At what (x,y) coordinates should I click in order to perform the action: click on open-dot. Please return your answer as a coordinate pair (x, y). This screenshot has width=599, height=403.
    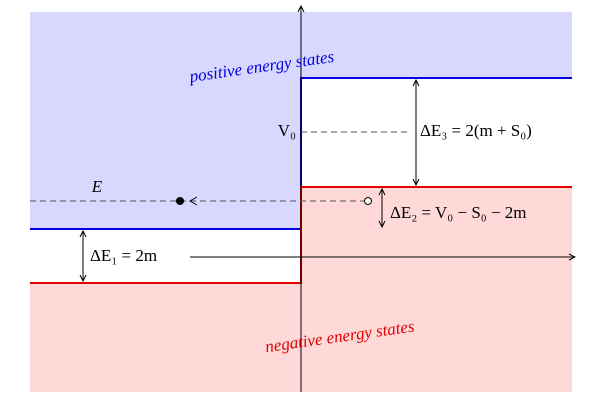
    Looking at the image, I should click on (368, 201).